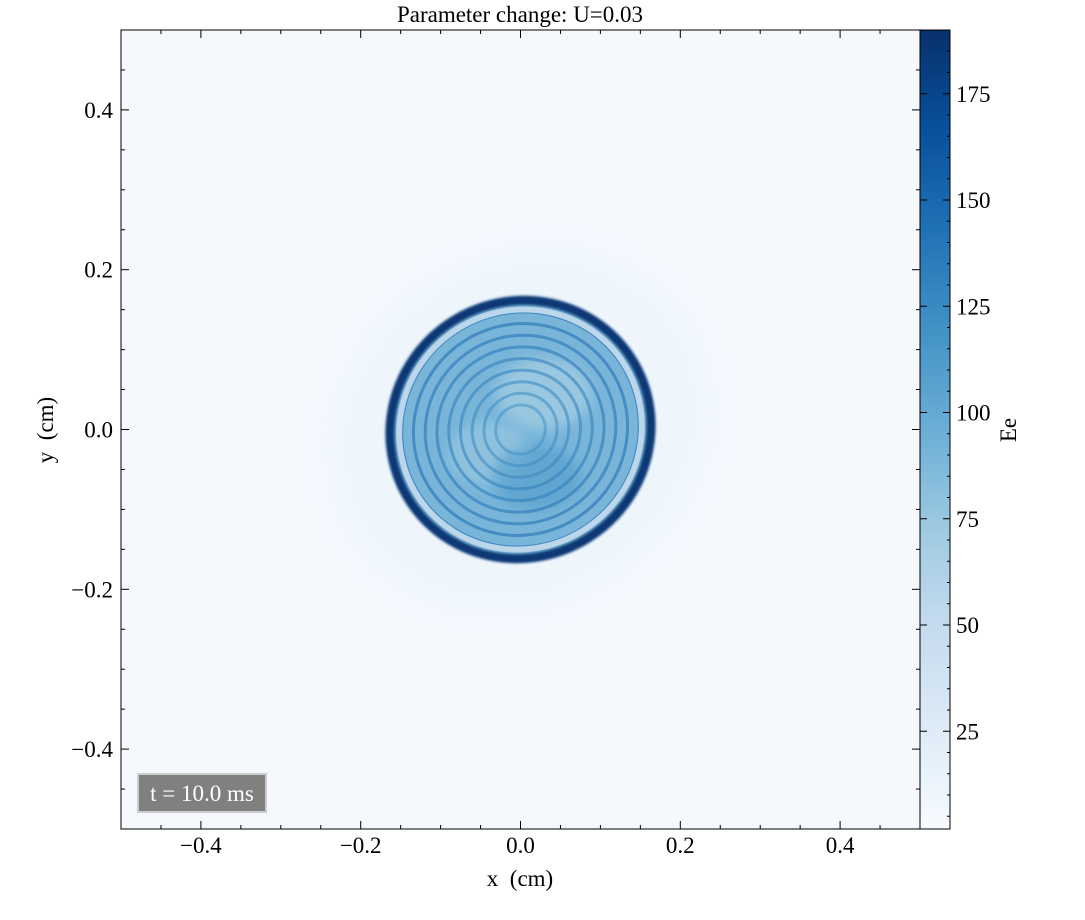 The image size is (1085, 920). I want to click on colorbar-tick-label: 50, so click(967, 625).